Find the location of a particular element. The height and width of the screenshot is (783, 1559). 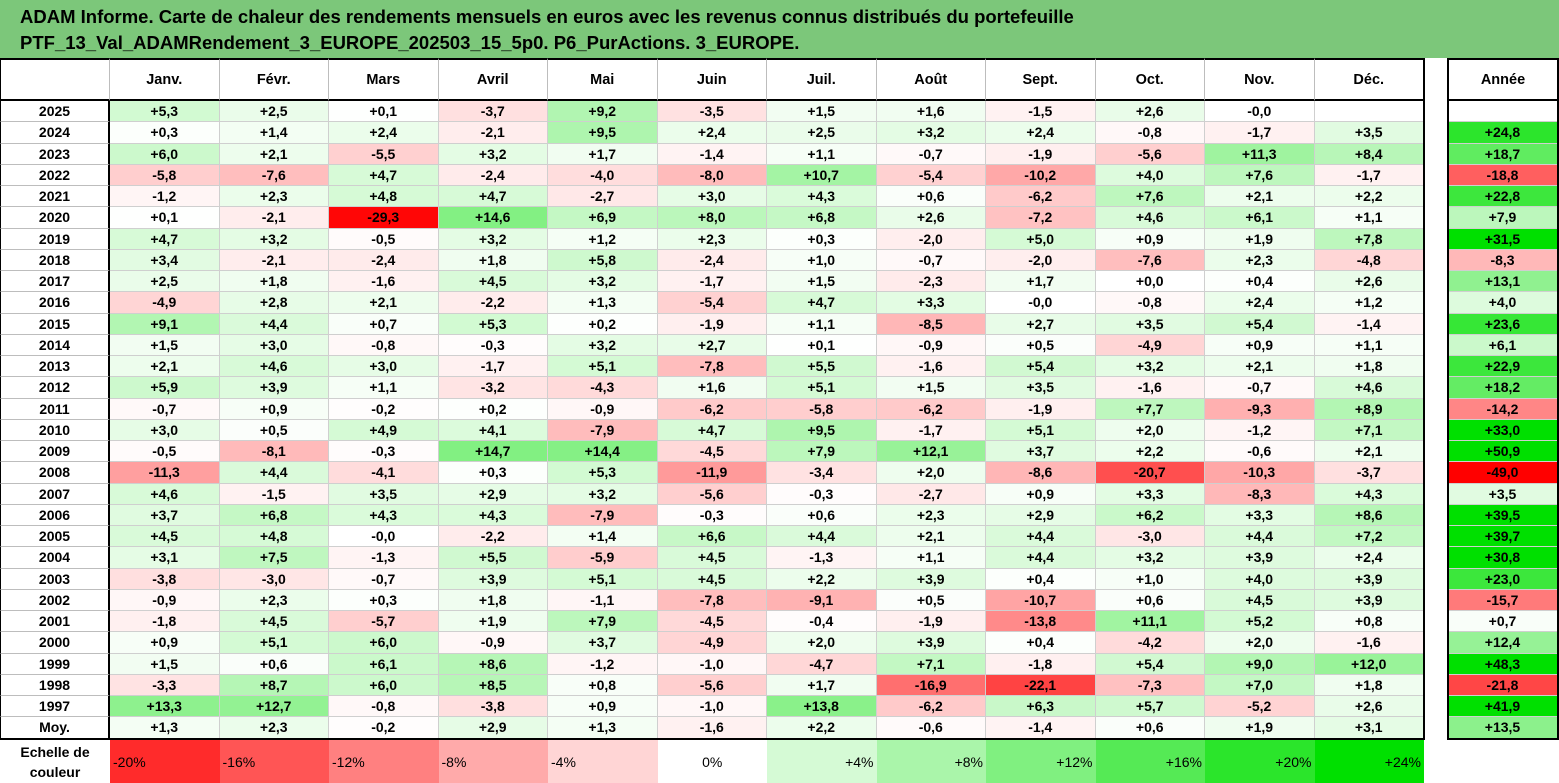

heatmap-cell: +14,6 is located at coordinates (493, 218).